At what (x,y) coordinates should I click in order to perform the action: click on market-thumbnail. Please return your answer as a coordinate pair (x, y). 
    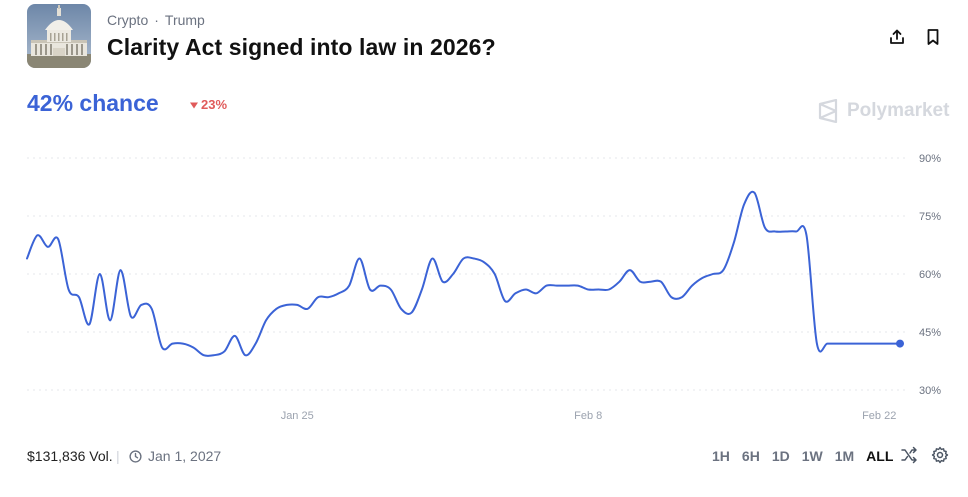
    Looking at the image, I should click on (59, 36).